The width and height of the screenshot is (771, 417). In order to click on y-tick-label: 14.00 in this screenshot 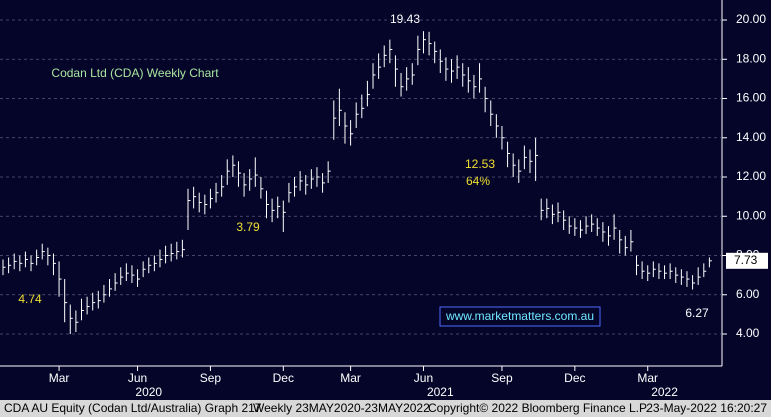, I will do `click(751, 137)`.